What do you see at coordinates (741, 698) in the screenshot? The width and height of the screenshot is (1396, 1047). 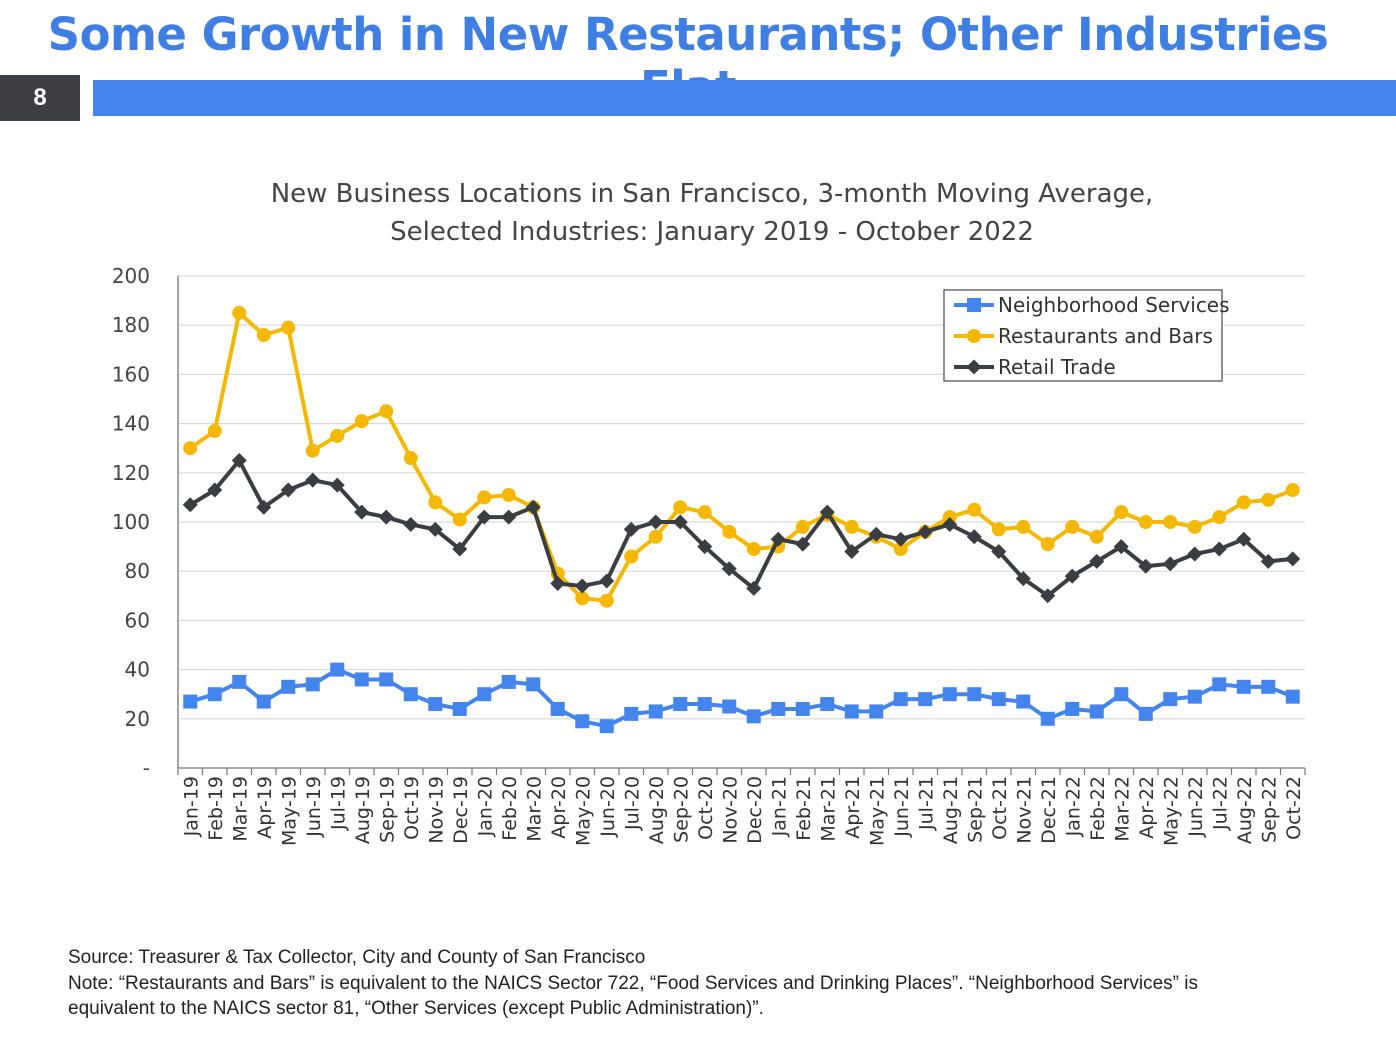 I see `series-neighborhood-services` at bounding box center [741, 698].